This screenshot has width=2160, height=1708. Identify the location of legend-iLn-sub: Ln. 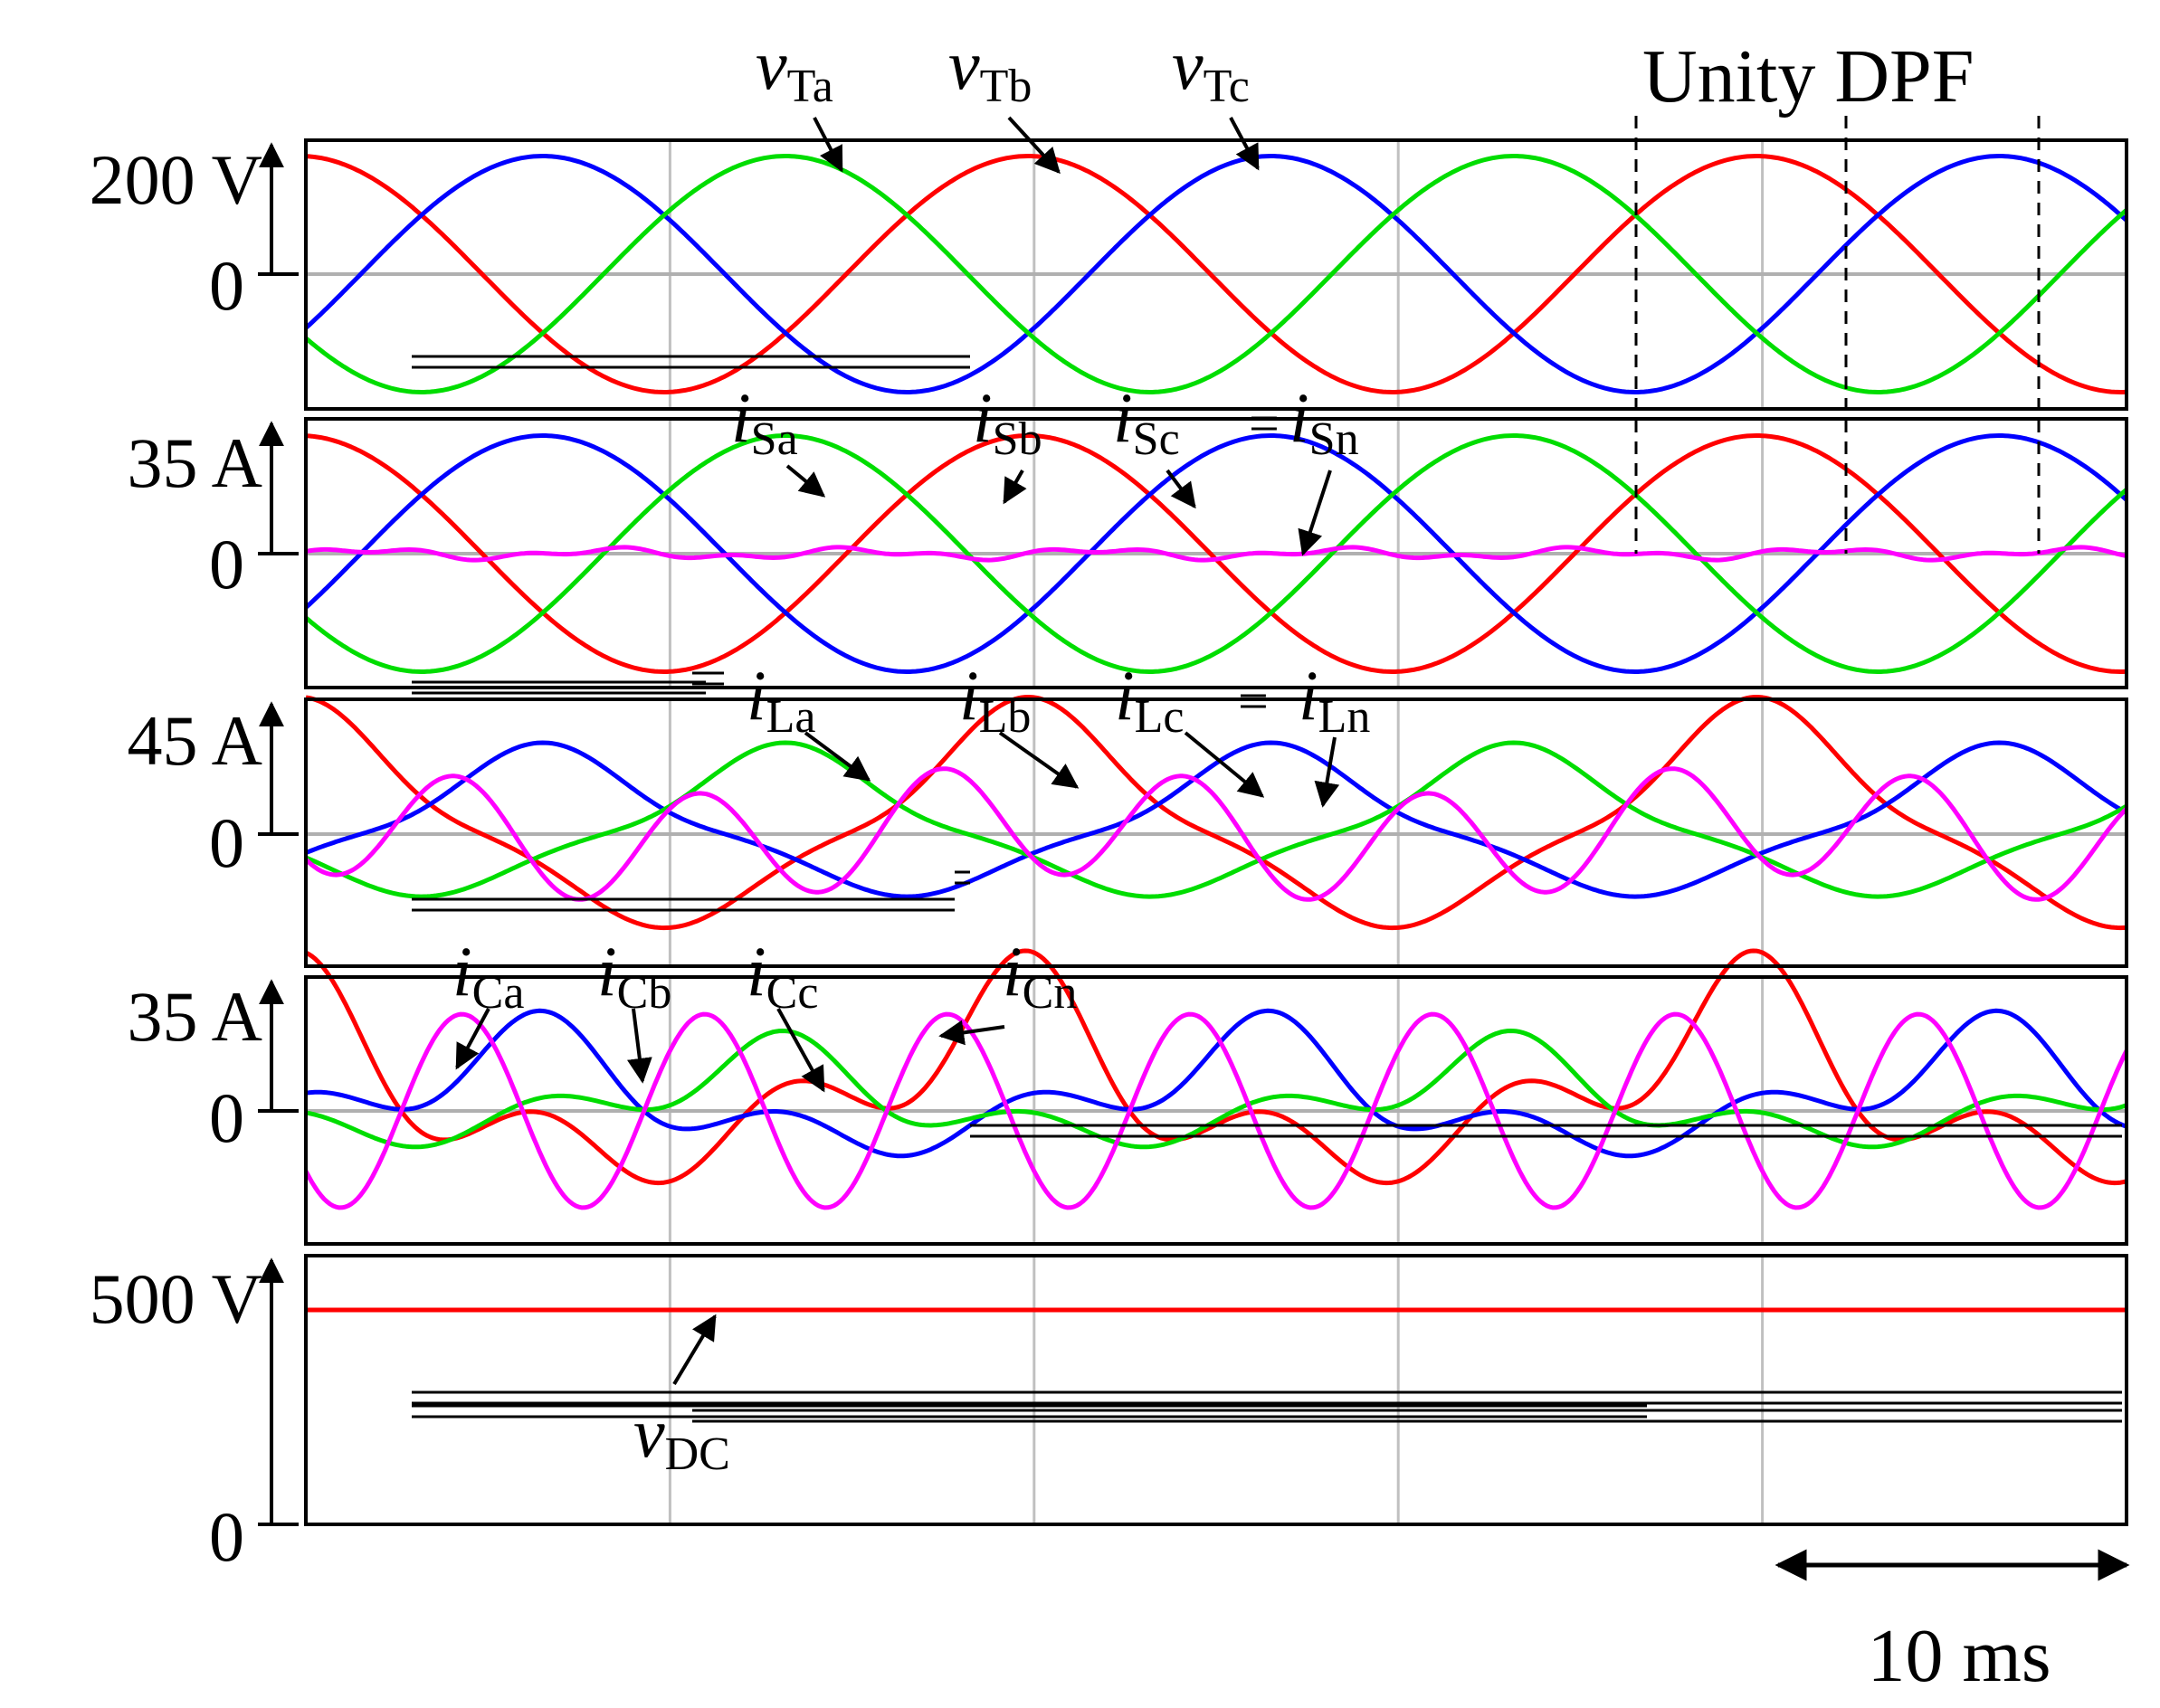
(1344, 717).